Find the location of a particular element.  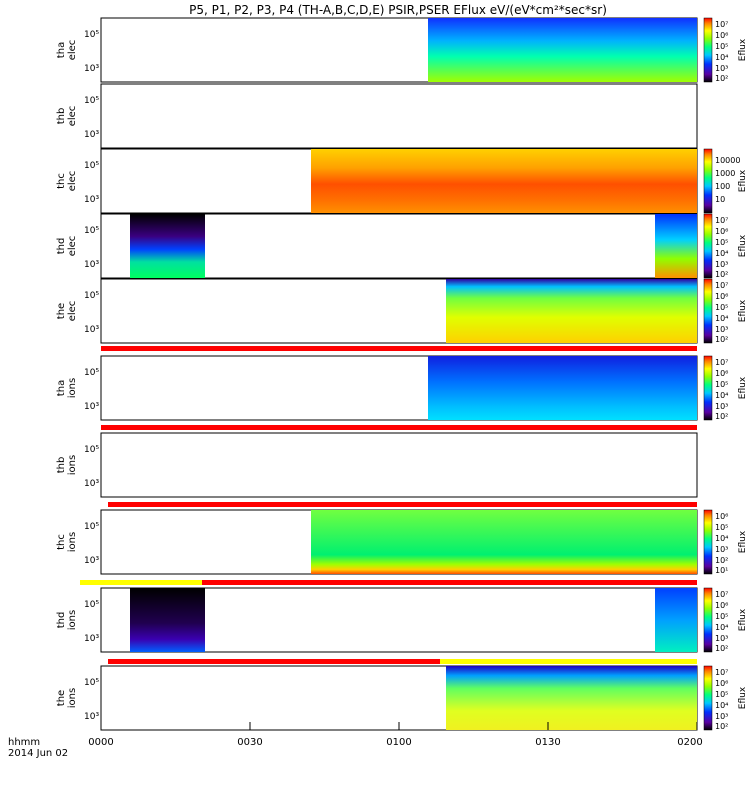

time-axis is located at coordinates (399, 726).